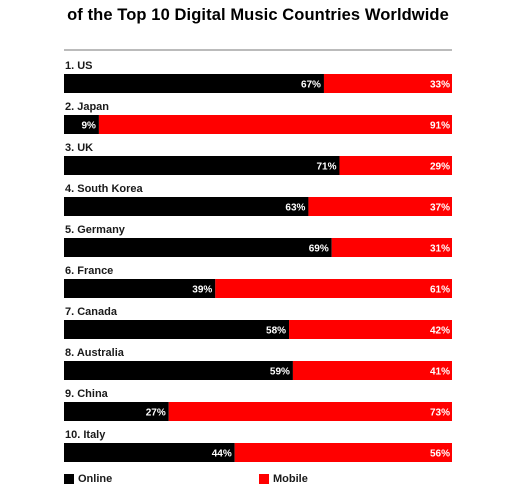 This screenshot has width=516, height=500. What do you see at coordinates (186, 206) in the screenshot?
I see `bar-online-south-korea` at bounding box center [186, 206].